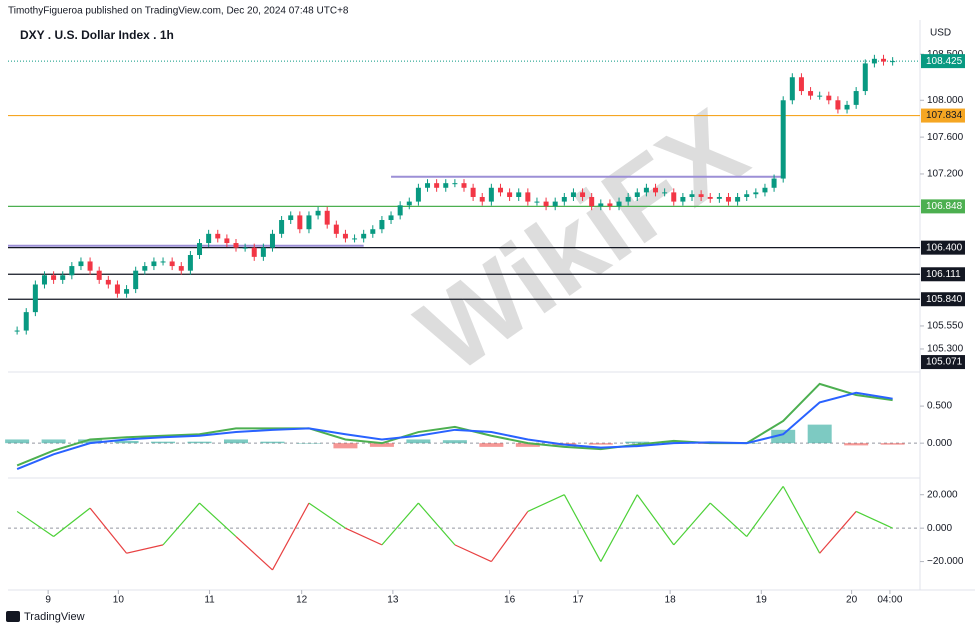 Image resolution: width=975 pixels, height=631 pixels. Describe the element at coordinates (302, 600) in the screenshot. I see `x-tick-label: 12` at that location.